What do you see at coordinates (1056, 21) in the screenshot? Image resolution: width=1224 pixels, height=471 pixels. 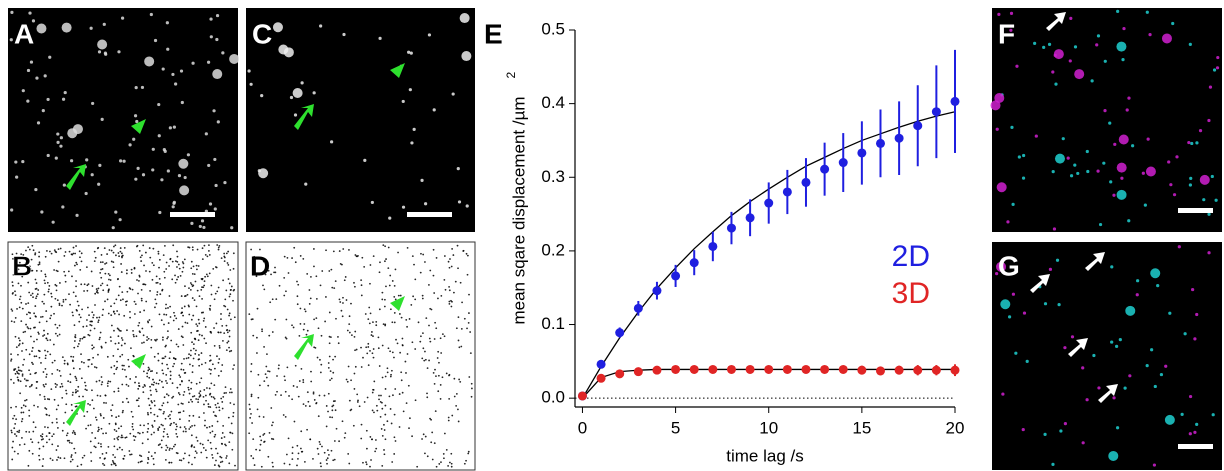 I see `arrow` at bounding box center [1056, 21].